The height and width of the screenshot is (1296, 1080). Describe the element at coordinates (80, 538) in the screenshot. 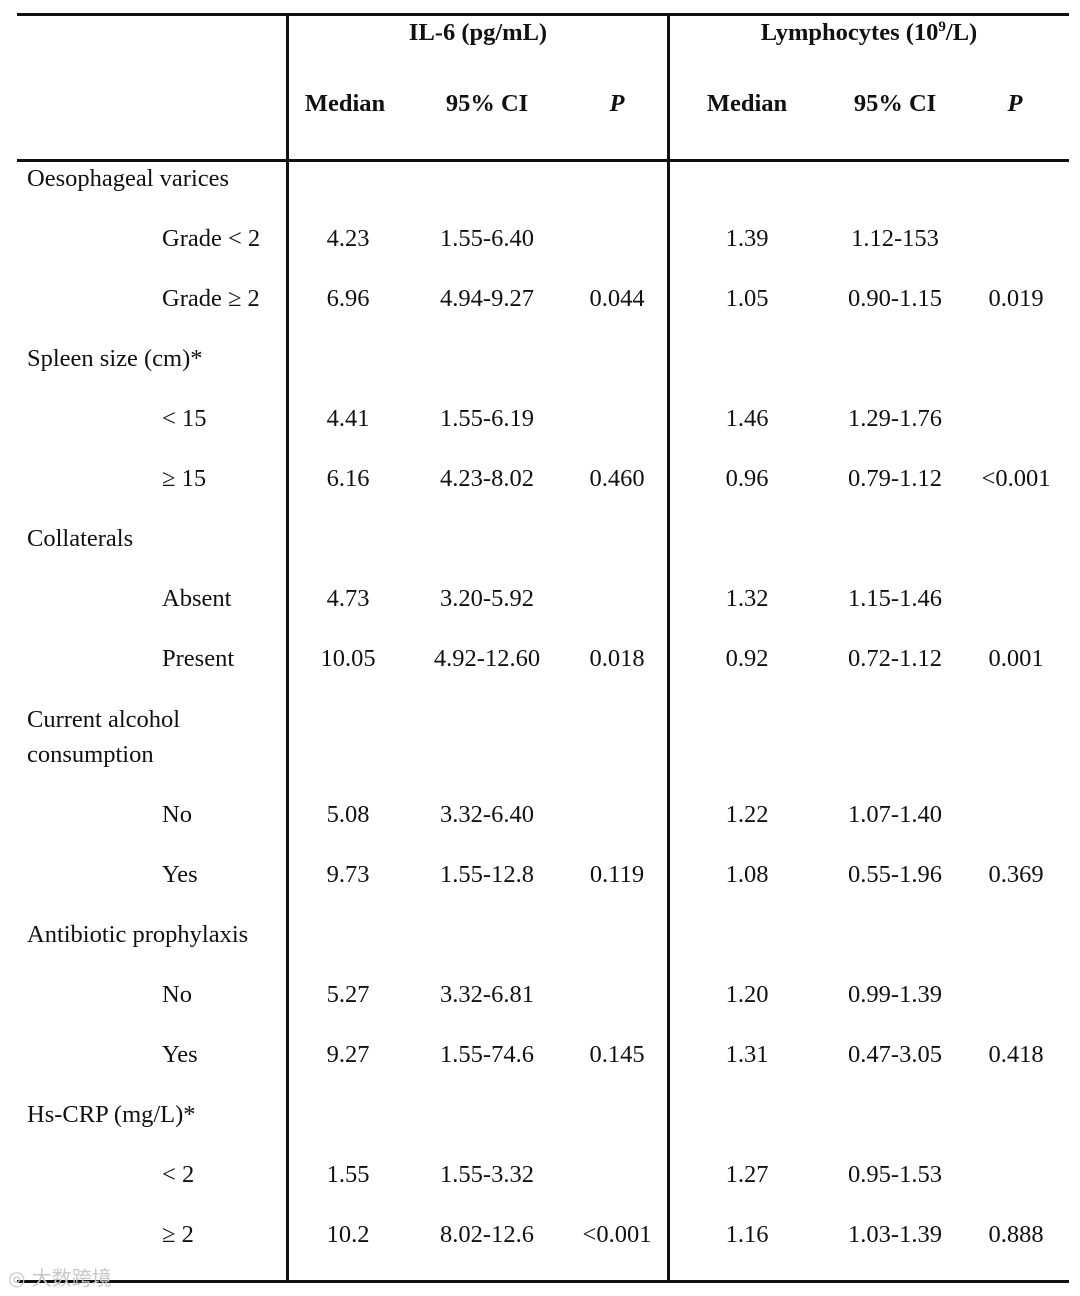

I see `row-label: Collaterals` at that location.